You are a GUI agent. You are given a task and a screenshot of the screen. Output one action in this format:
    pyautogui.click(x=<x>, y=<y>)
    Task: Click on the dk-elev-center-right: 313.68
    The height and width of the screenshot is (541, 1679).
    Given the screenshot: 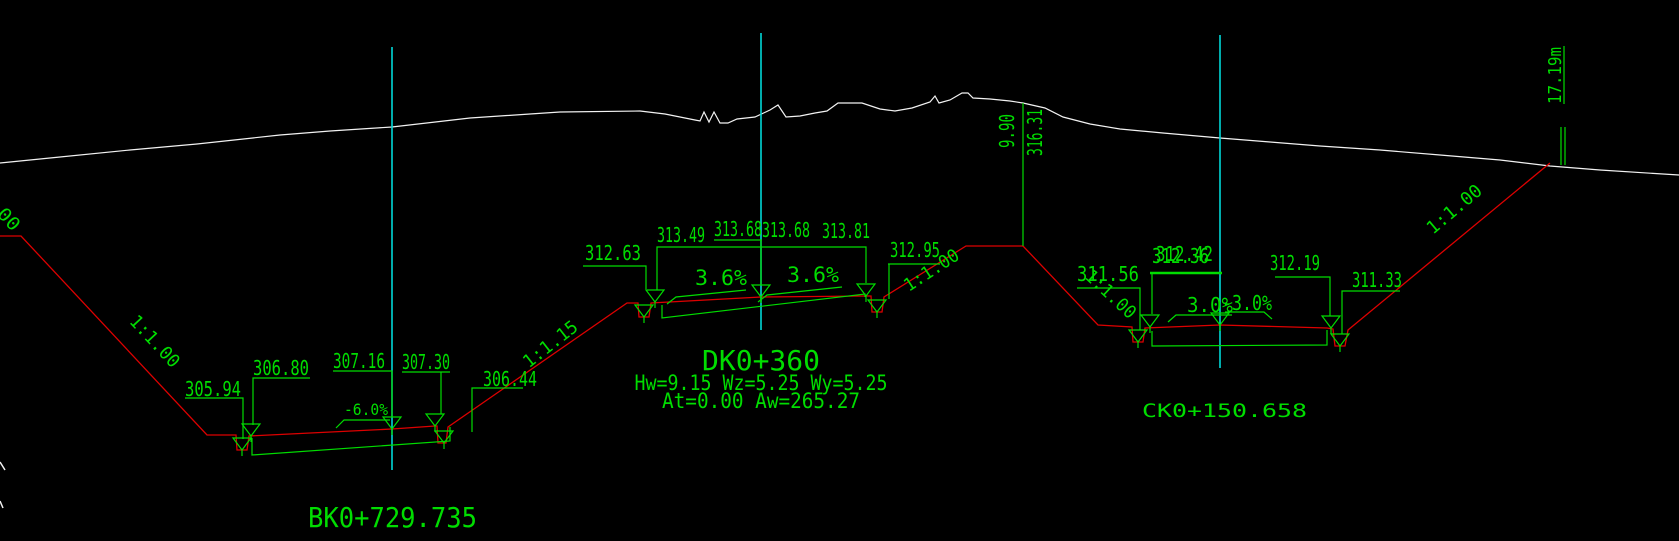 What is the action you would take?
    pyautogui.click(x=786, y=230)
    